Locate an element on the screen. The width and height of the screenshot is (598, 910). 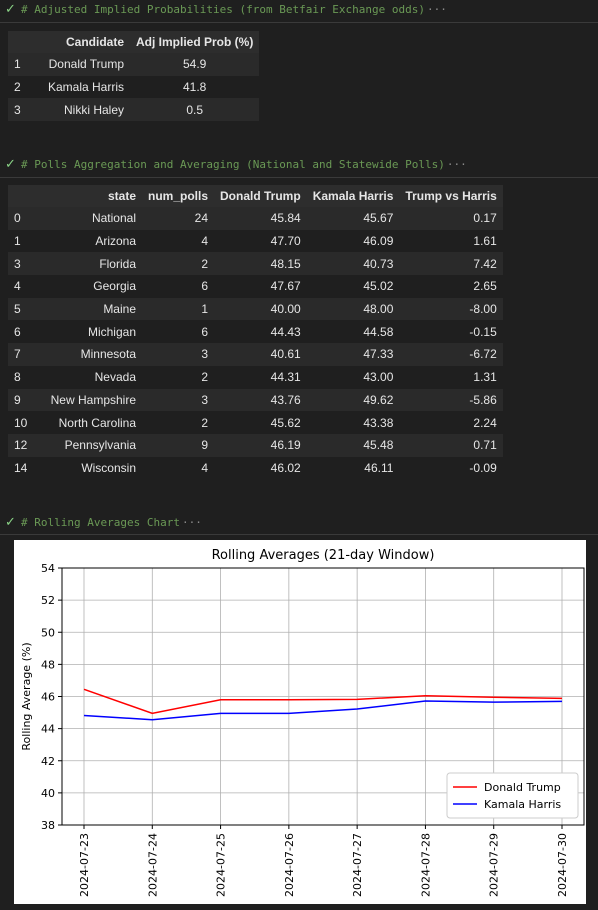
table-cell: 6 is located at coordinates (178, 332).